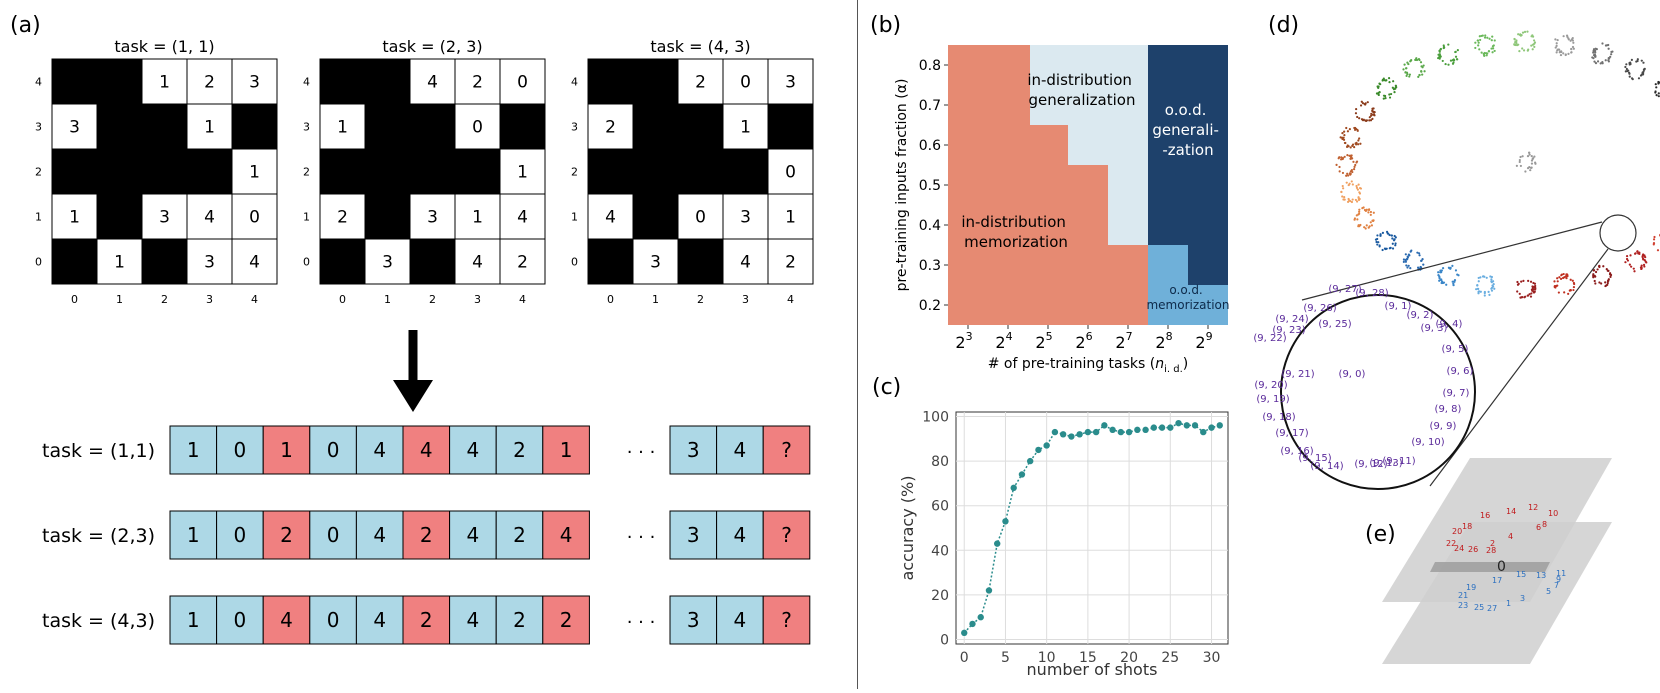 Image resolution: width=1660 pixels, height=693 pixels. Describe the element at coordinates (745, 299) in the screenshot. I see `grid-x-tick: 3` at that location.